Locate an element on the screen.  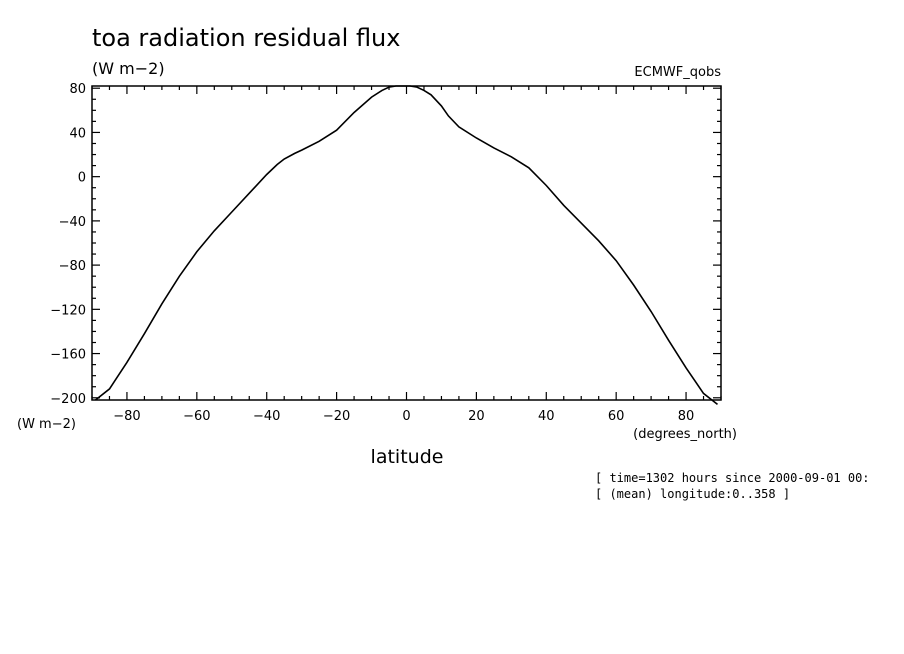
x-axis-label: latitude is located at coordinates (407, 457).